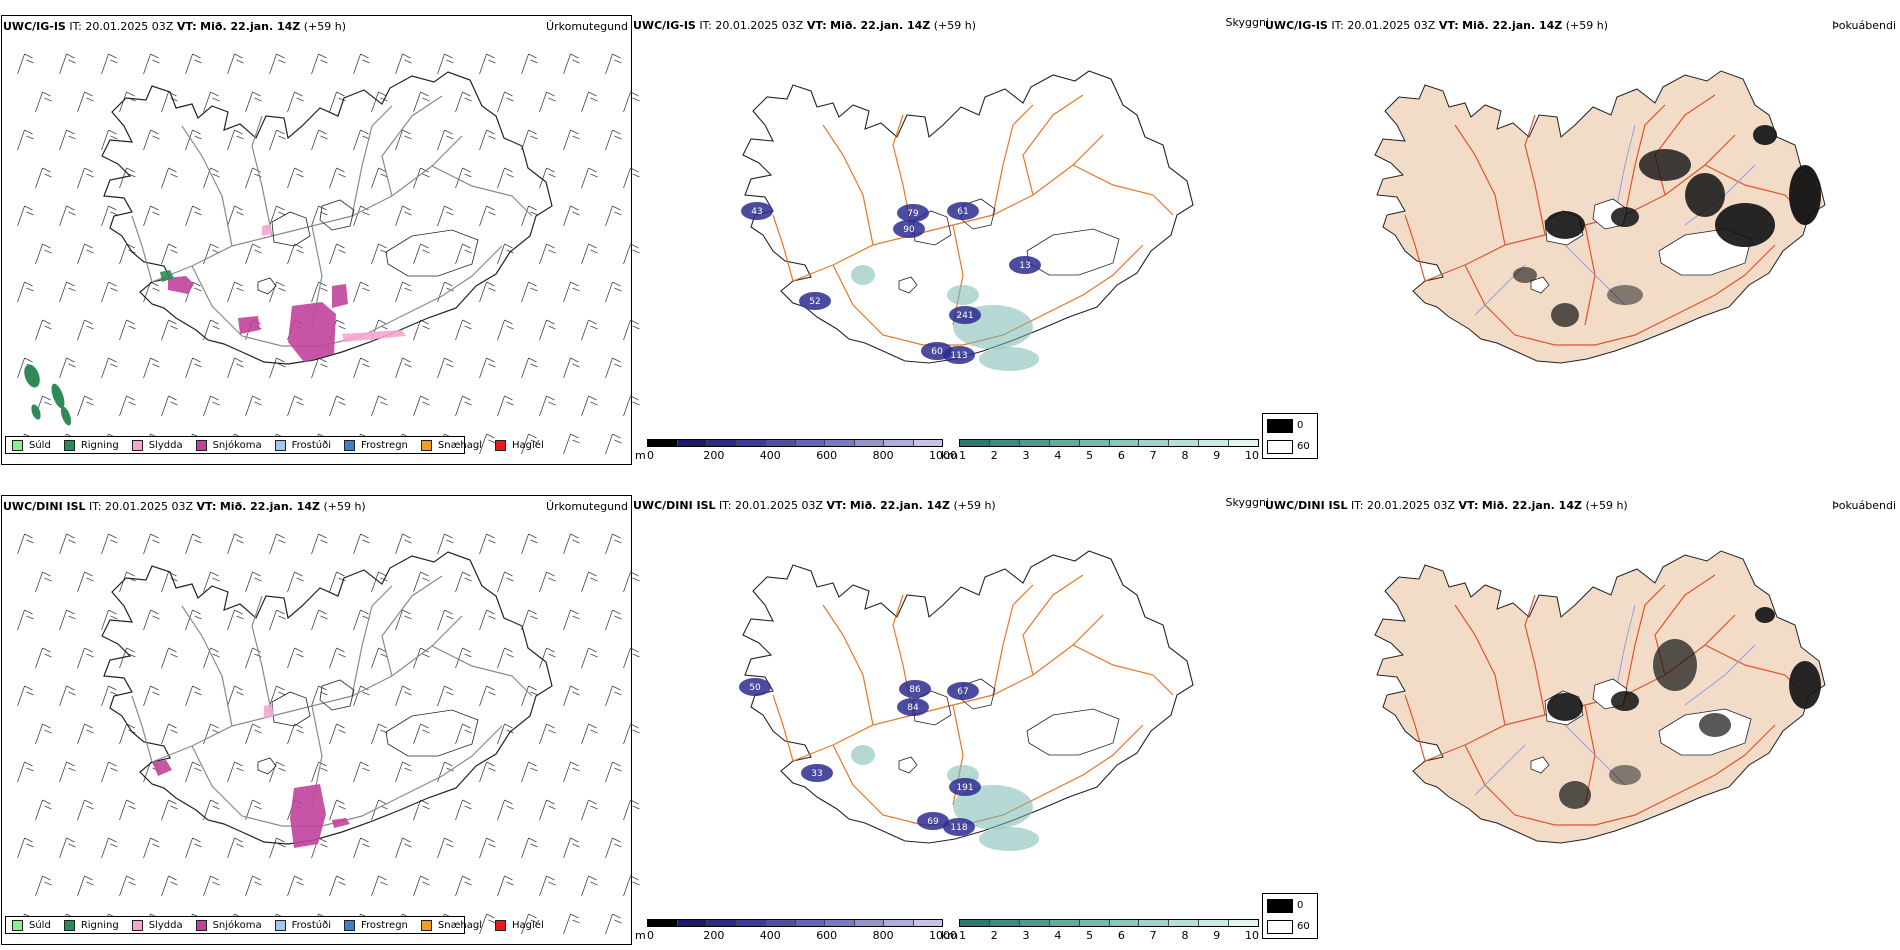 The width and height of the screenshot is (1900, 950). I want to click on colorbar-tick: 3, so click(1026, 455).